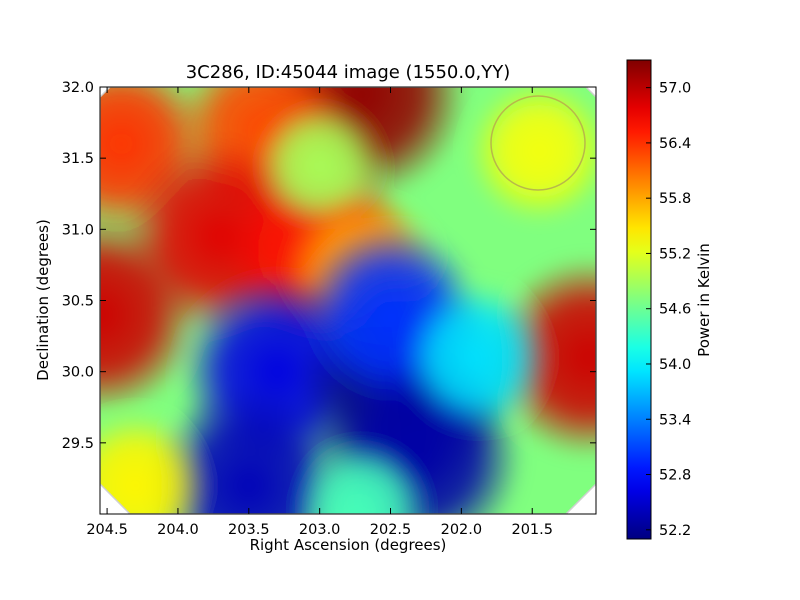 The image size is (800, 600). What do you see at coordinates (675, 199) in the screenshot?
I see `colorbar-tick-label: 55.8` at bounding box center [675, 199].